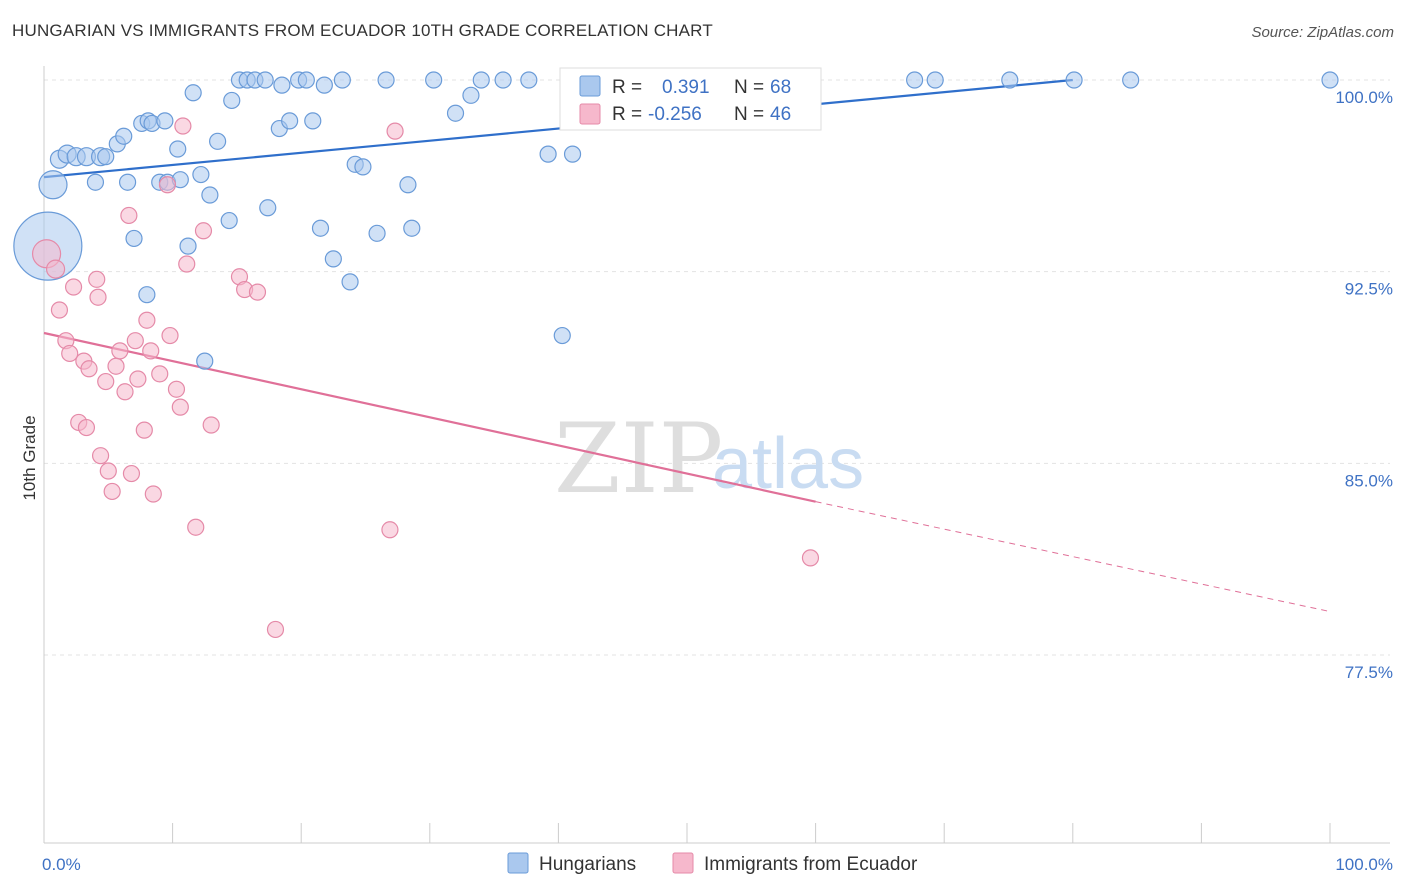 This screenshot has width=1406, height=892. I want to click on watermark-zip: ZIP, so click(638, 459).